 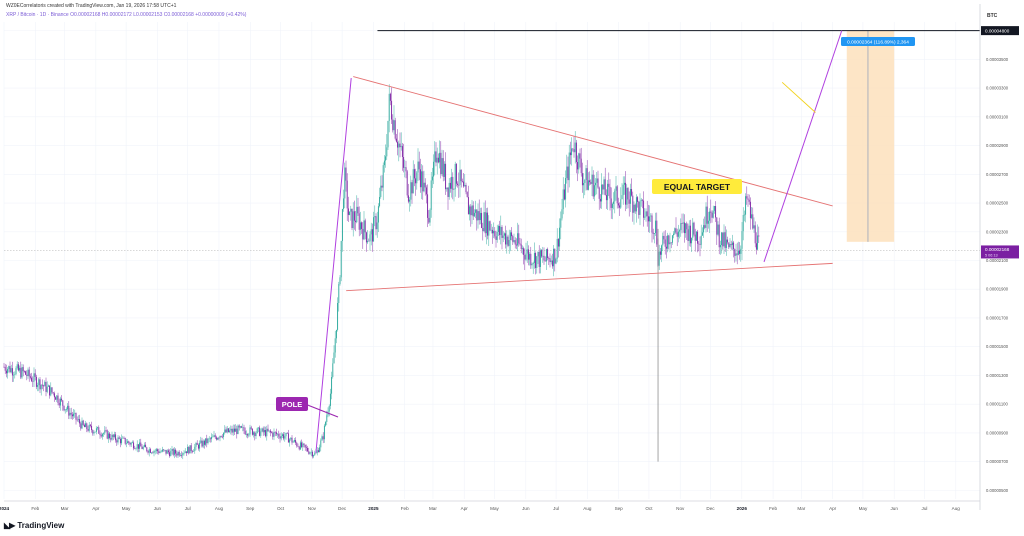 I want to click on x-tick-label: Dec, so click(x=710, y=508).